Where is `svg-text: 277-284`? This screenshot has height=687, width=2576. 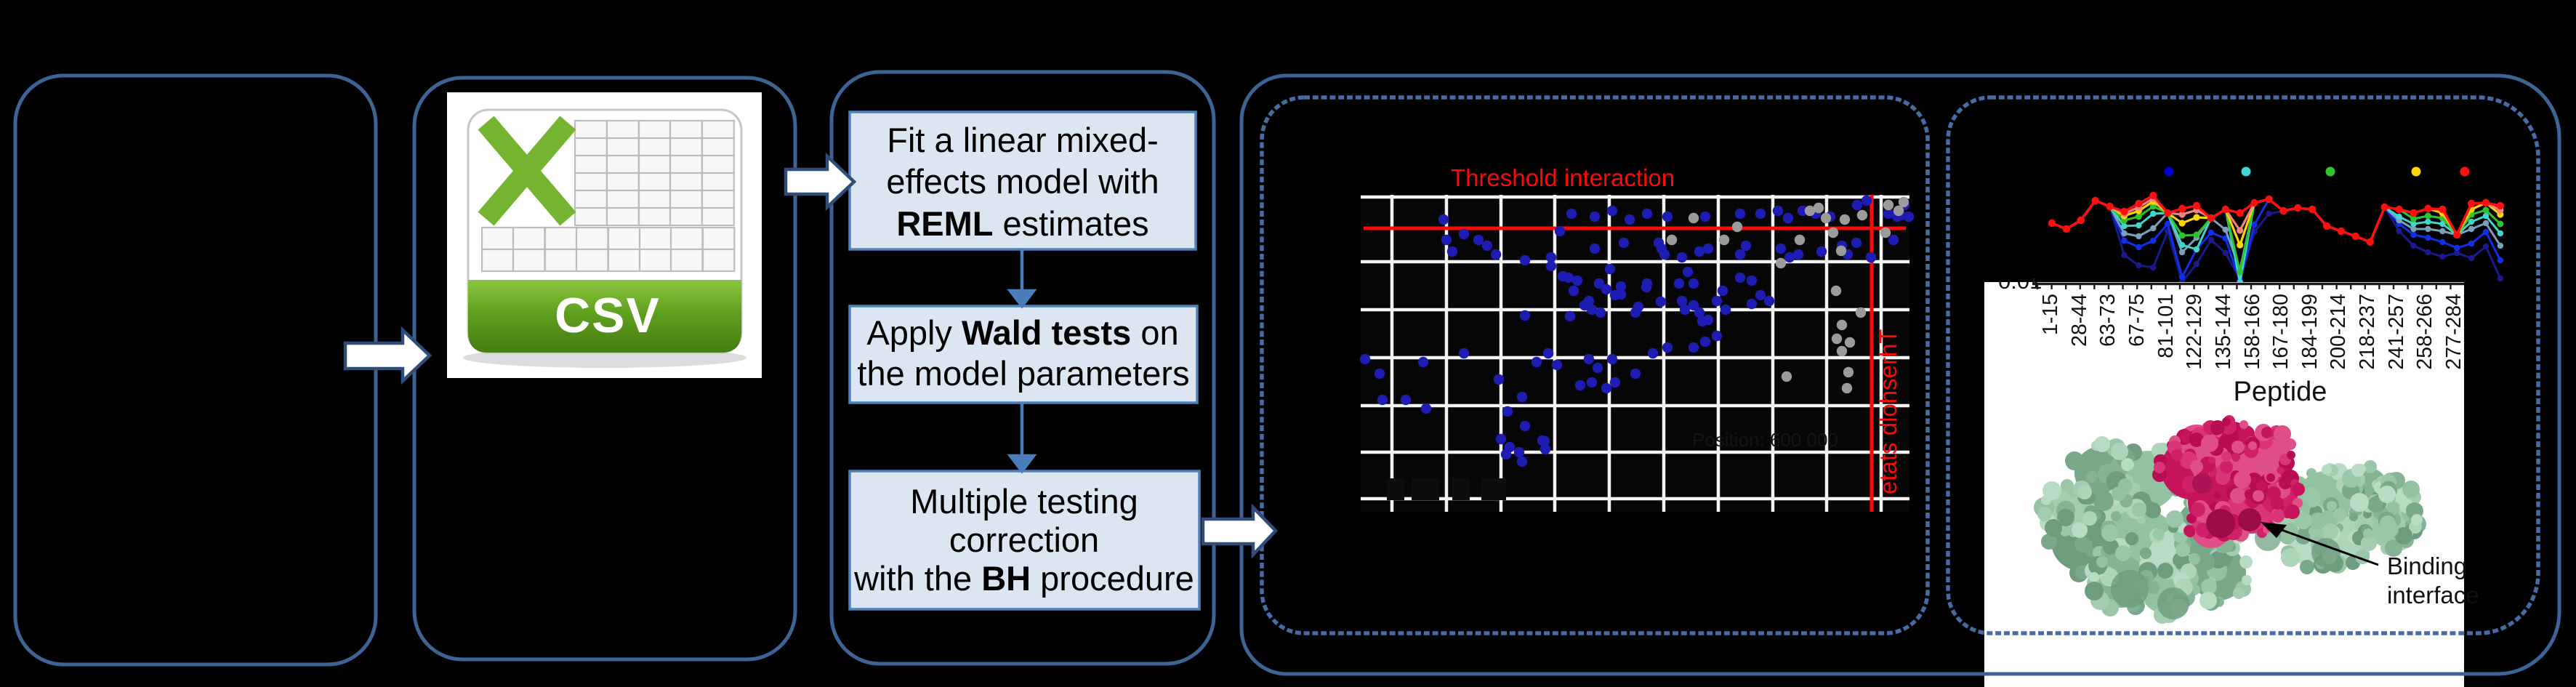 svg-text: 277-284 is located at coordinates (2454, 332).